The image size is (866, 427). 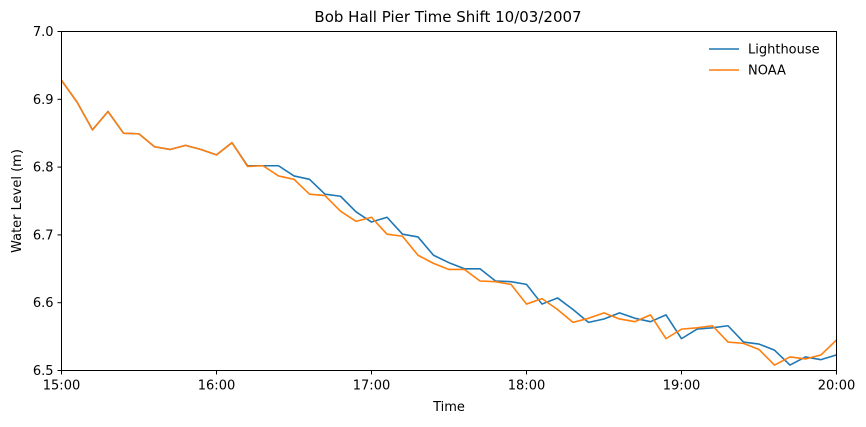 I want to click on x-tick-label: 16:00, so click(x=216, y=386).